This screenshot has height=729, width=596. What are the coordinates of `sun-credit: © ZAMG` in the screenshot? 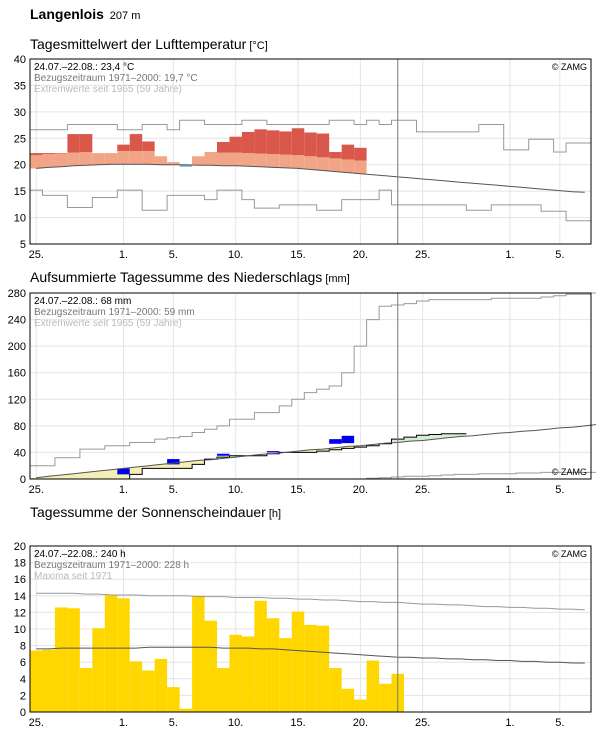 It's located at (569, 554).